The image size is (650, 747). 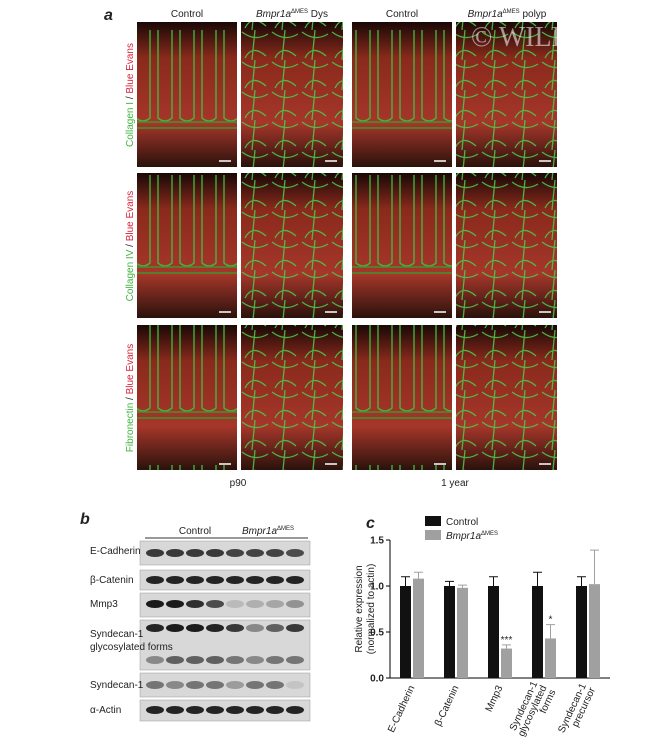 What do you see at coordinates (533, 710) in the screenshot?
I see `x-tick-label: Syndecan-1glycosylatedforms` at bounding box center [533, 710].